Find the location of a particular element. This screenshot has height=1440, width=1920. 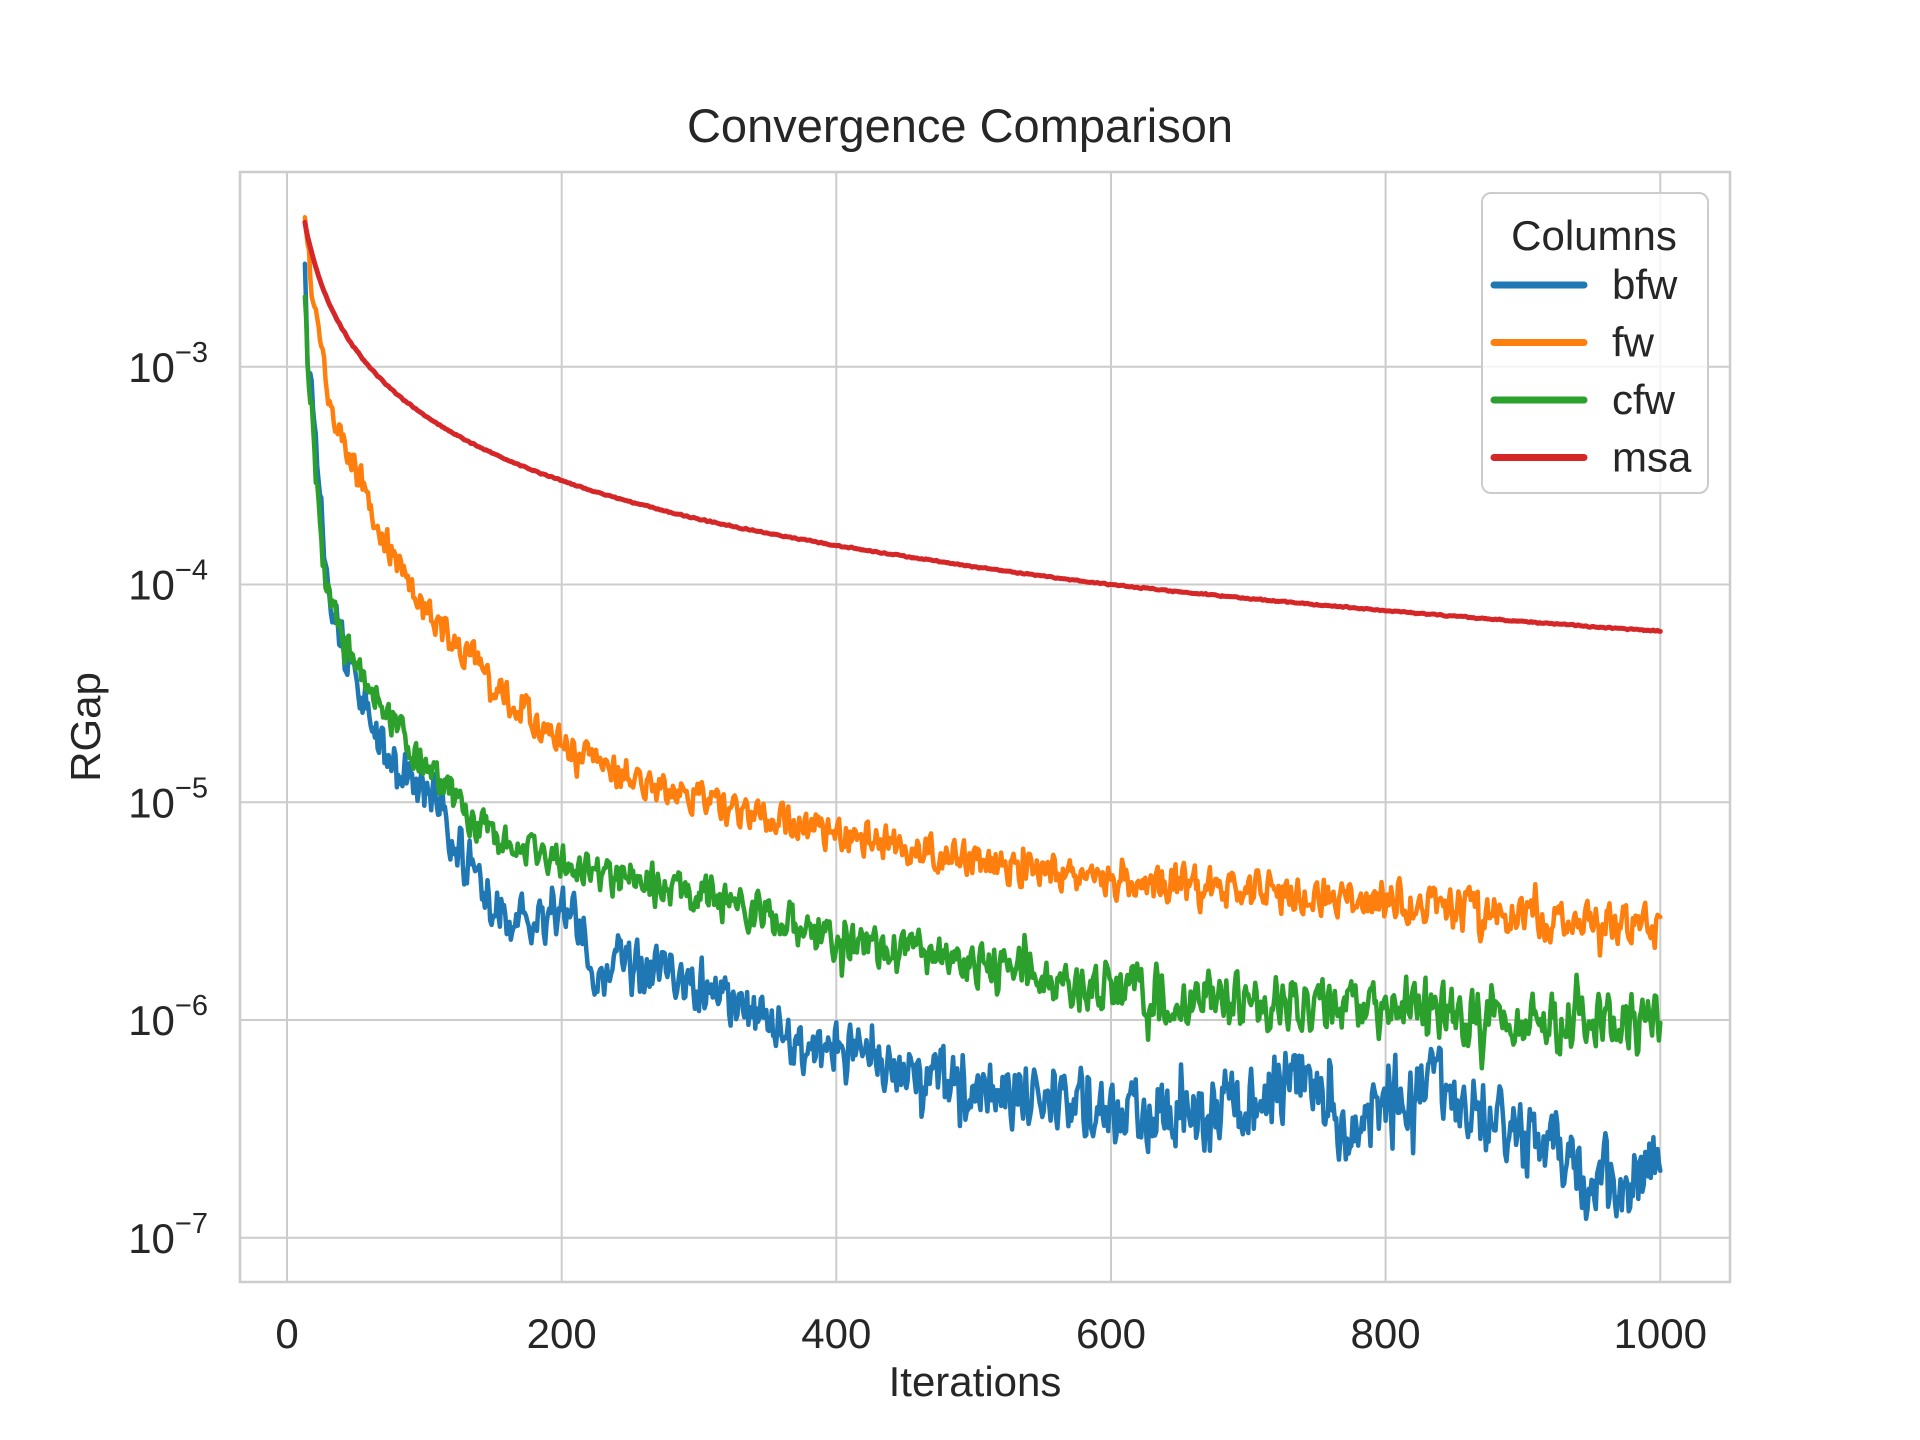

legend: Columns bfw fw cfw msa is located at coordinates (1595, 343).